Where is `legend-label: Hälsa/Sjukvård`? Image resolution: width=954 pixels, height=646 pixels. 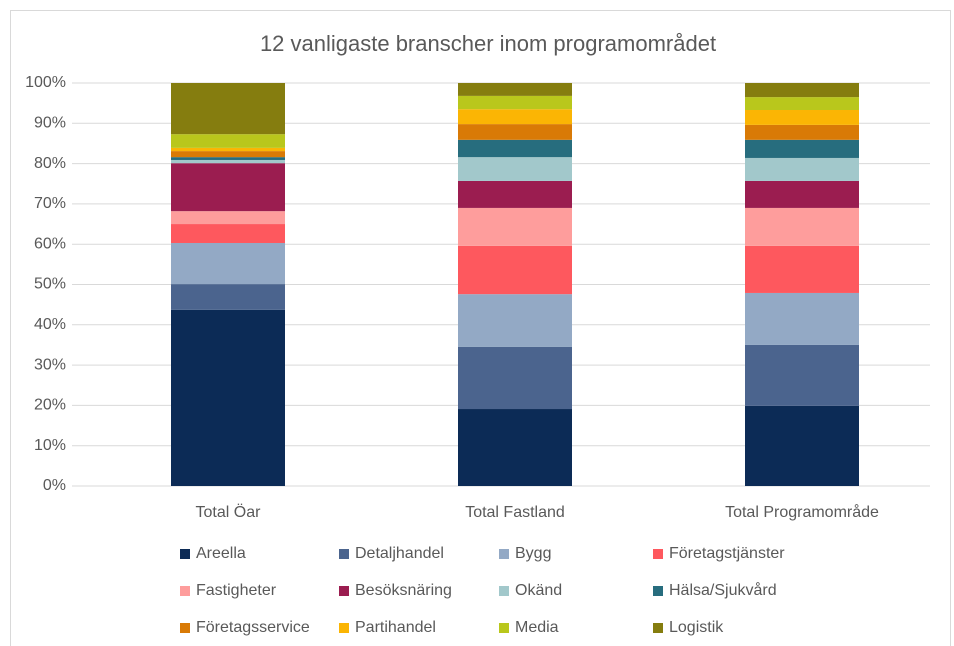 legend-label: Hälsa/Sjukvård is located at coordinates (723, 590).